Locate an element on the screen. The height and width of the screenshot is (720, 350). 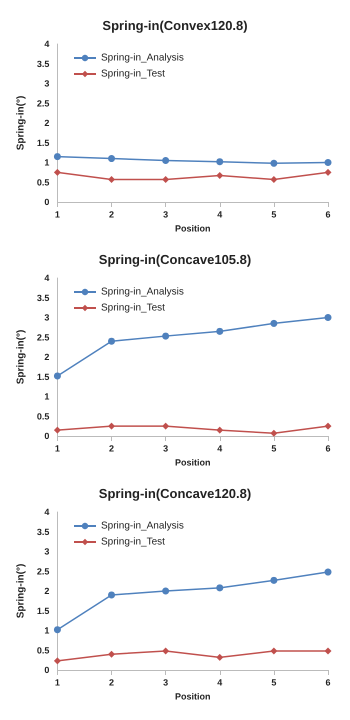
chart-title: Spring-in(Concave120.8) is located at coordinates (175, 493).